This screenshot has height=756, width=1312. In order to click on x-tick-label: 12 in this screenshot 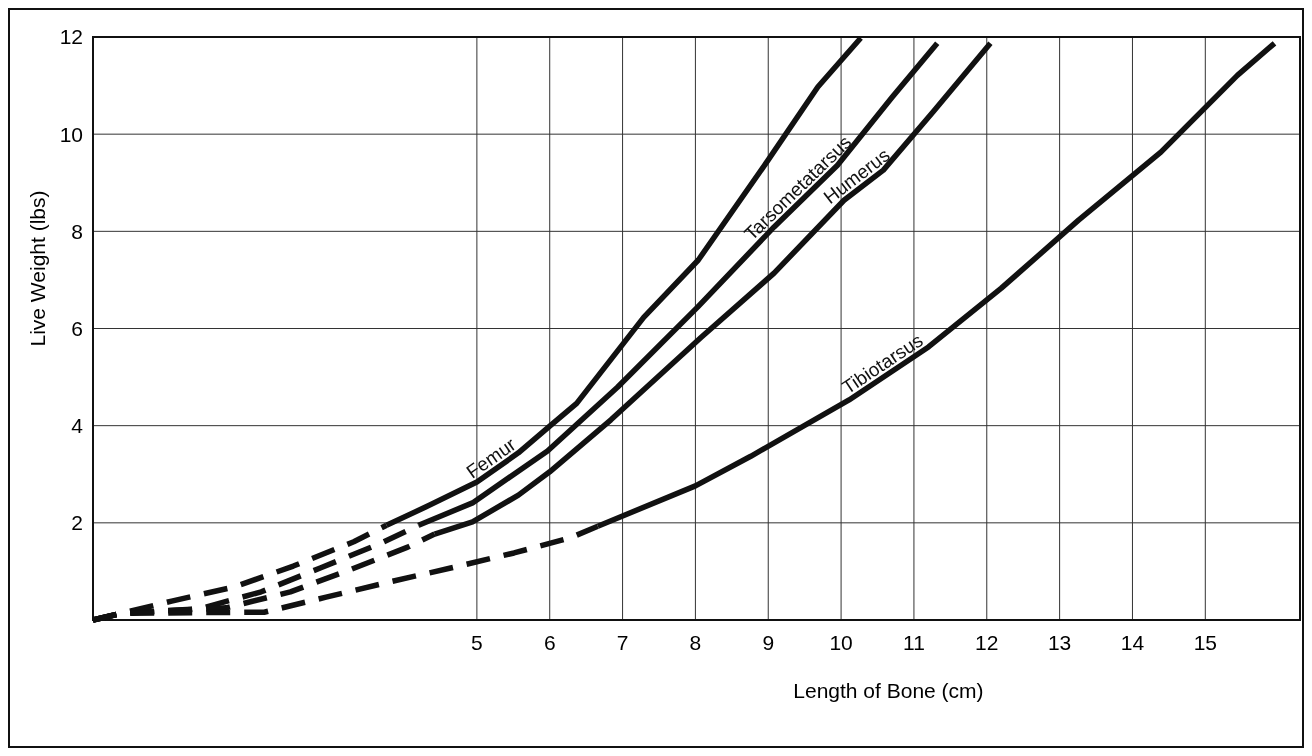, I will do `click(987, 642)`.